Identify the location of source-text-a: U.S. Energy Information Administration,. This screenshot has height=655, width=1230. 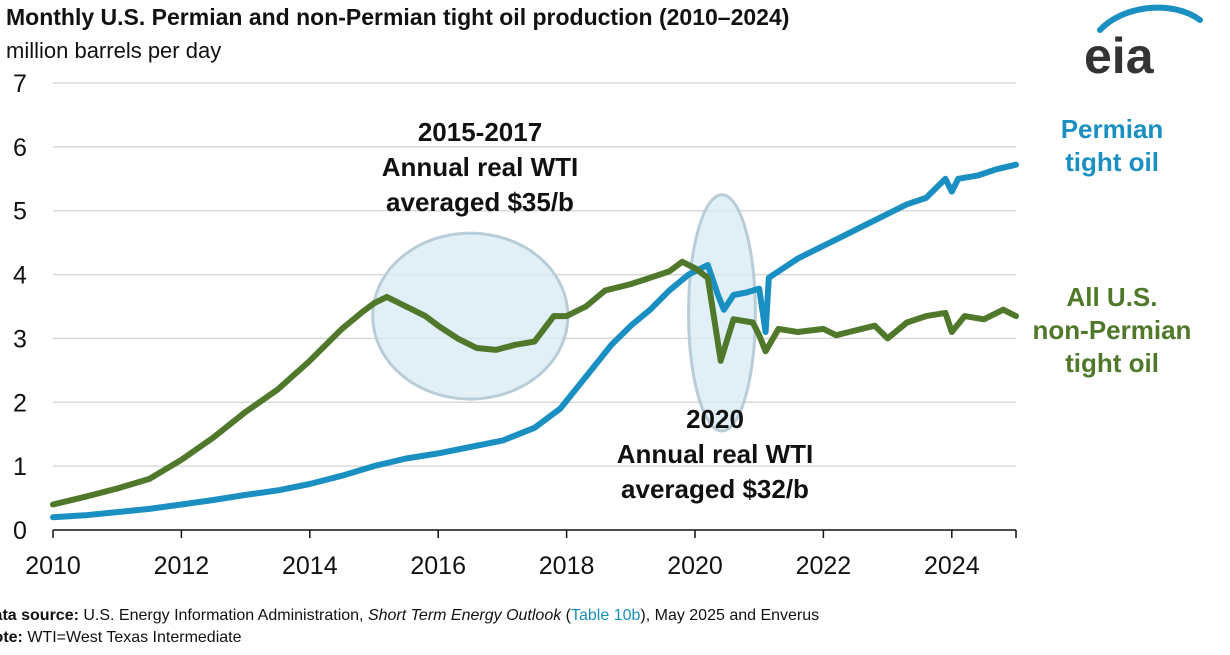
(223, 615).